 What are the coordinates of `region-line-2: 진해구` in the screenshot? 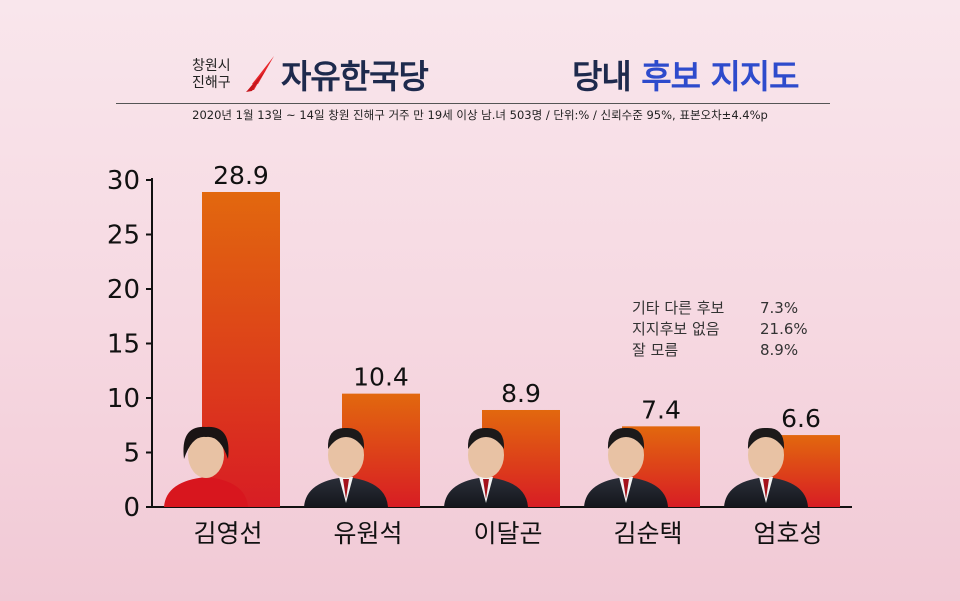 It's located at (211, 83).